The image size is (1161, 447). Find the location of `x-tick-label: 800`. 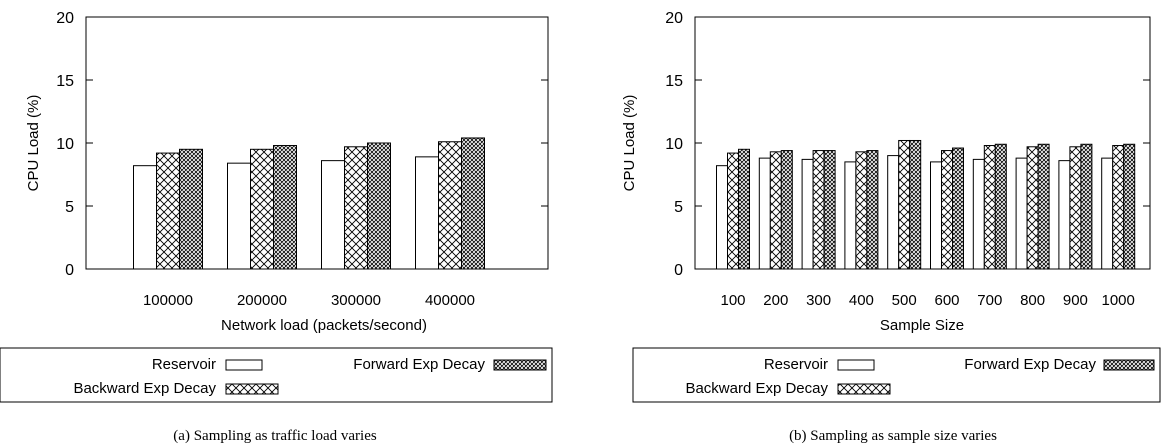

x-tick-label: 800 is located at coordinates (1032, 300).